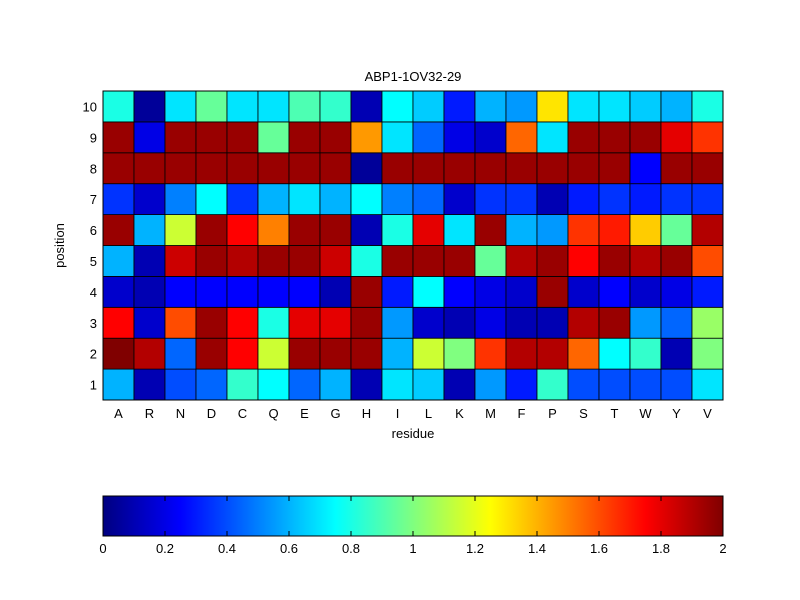 This screenshot has width=800, height=600. I want to click on x-tick-label-H: H, so click(366, 413).